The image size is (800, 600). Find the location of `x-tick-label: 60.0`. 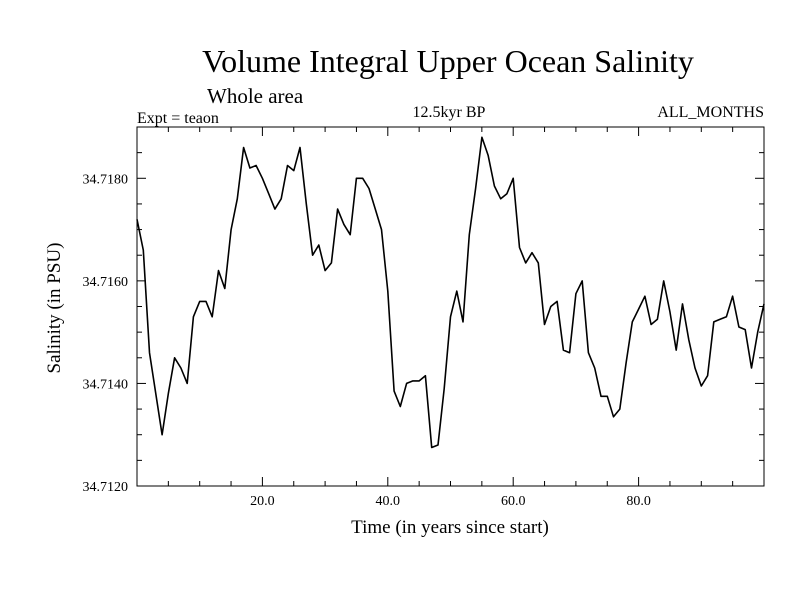

x-tick-label: 60.0 is located at coordinates (513, 501).